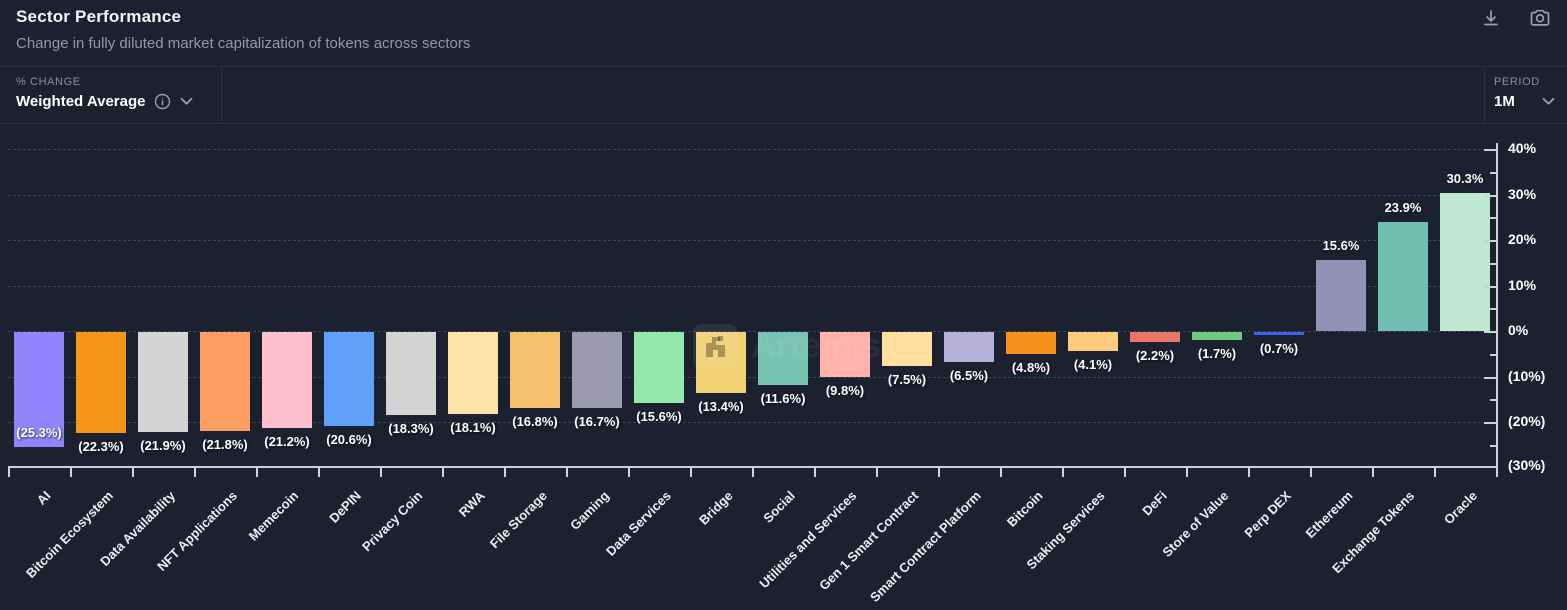 This screenshot has height=610, width=1567. I want to click on screenshot-button, so click(1540, 18).